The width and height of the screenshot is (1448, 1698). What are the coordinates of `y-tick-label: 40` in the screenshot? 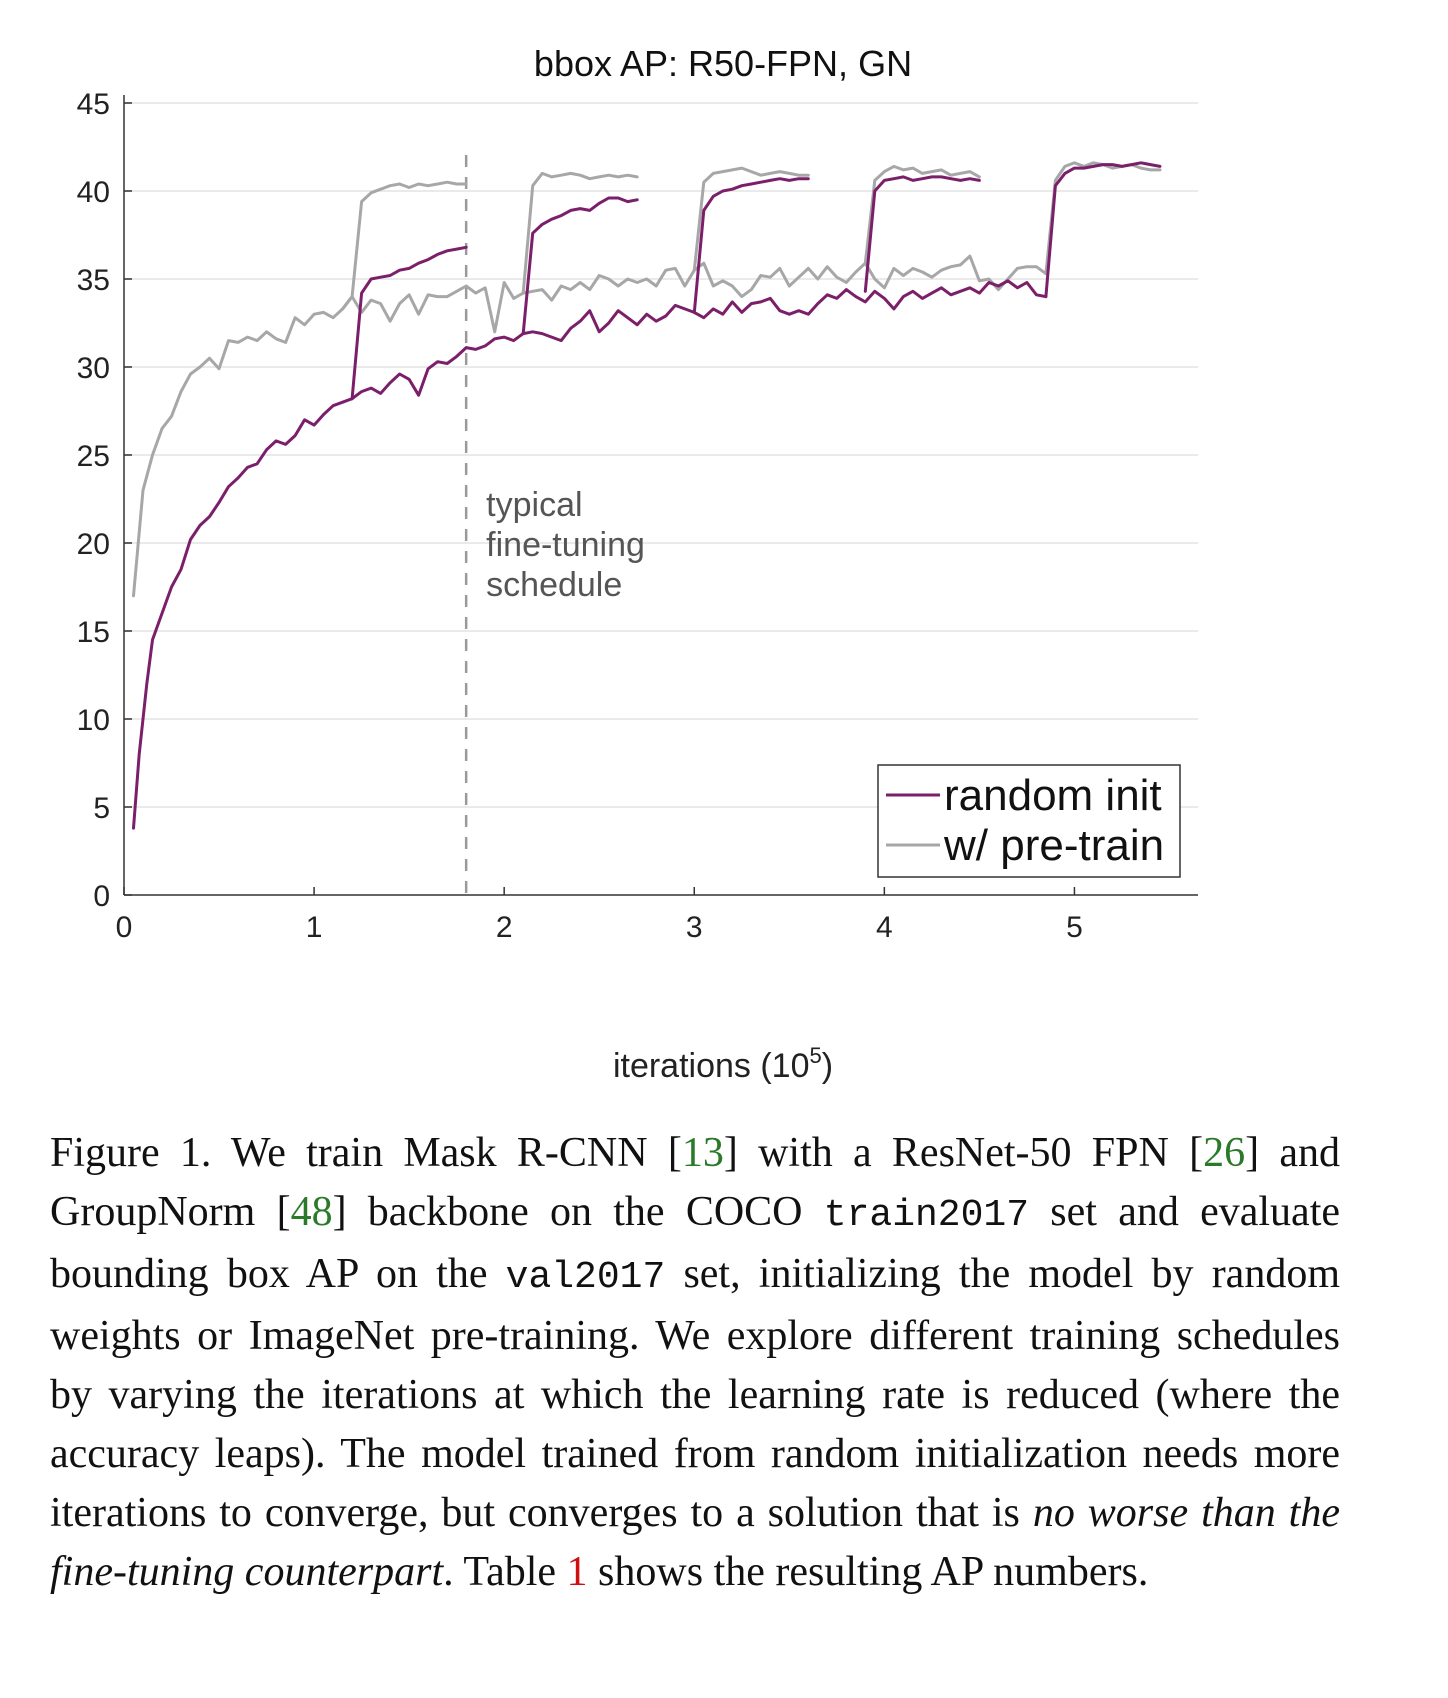 It's located at (93, 192).